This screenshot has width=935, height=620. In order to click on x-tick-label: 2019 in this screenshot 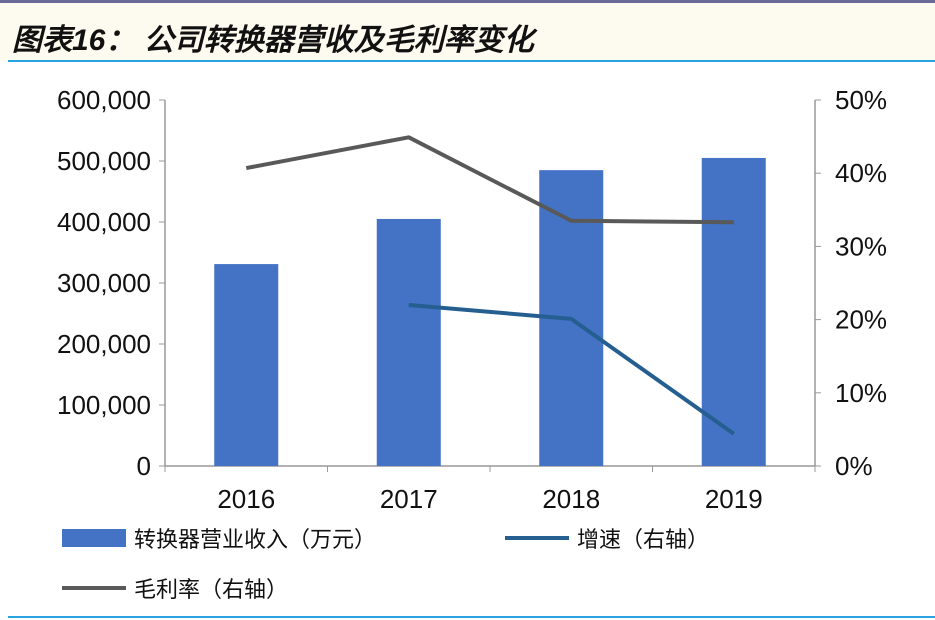, I will do `click(734, 499)`.